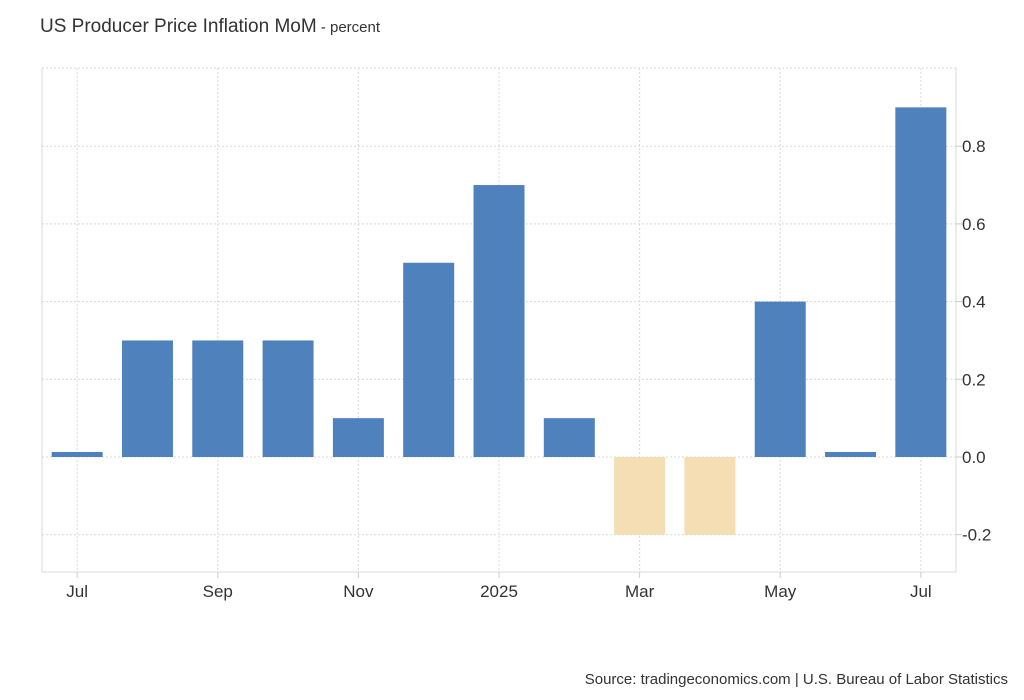 The image size is (1024, 700). I want to click on x-tick-label: Sep, so click(218, 591).